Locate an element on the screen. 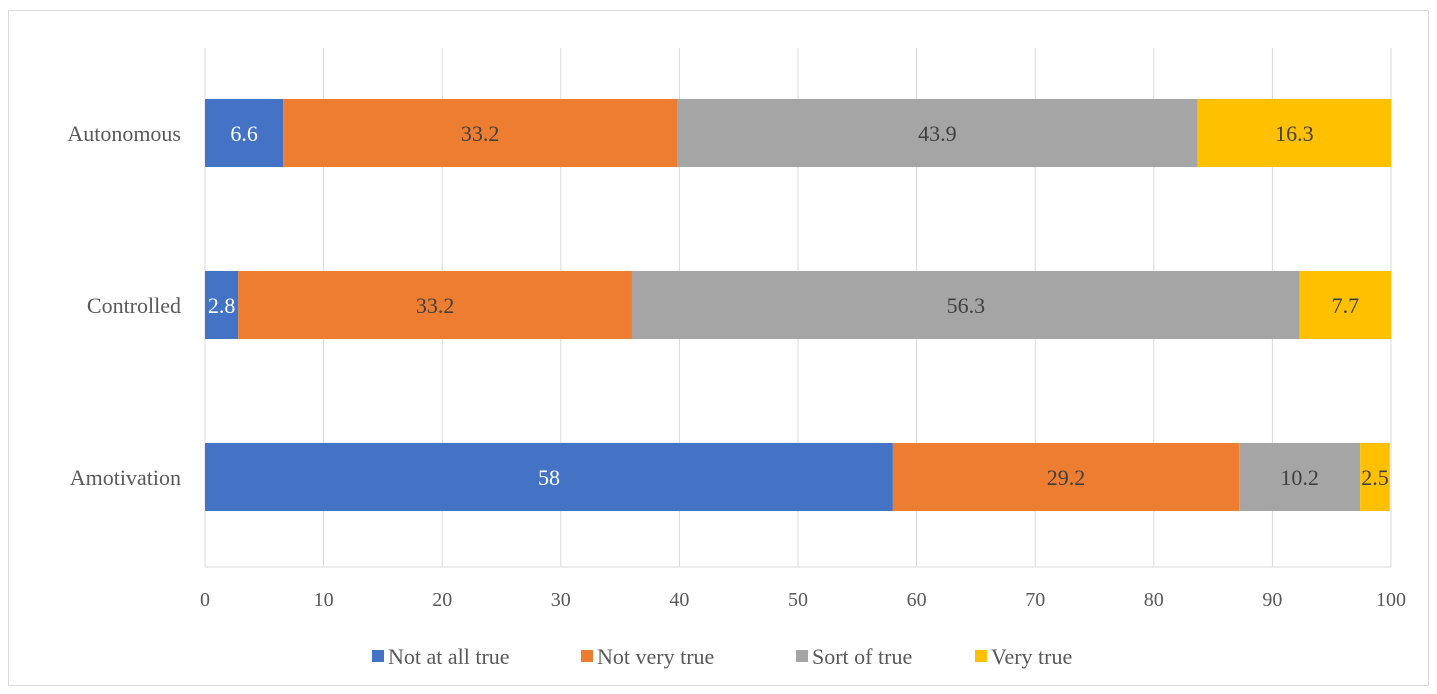  data-label: 6.6 is located at coordinates (244, 133).